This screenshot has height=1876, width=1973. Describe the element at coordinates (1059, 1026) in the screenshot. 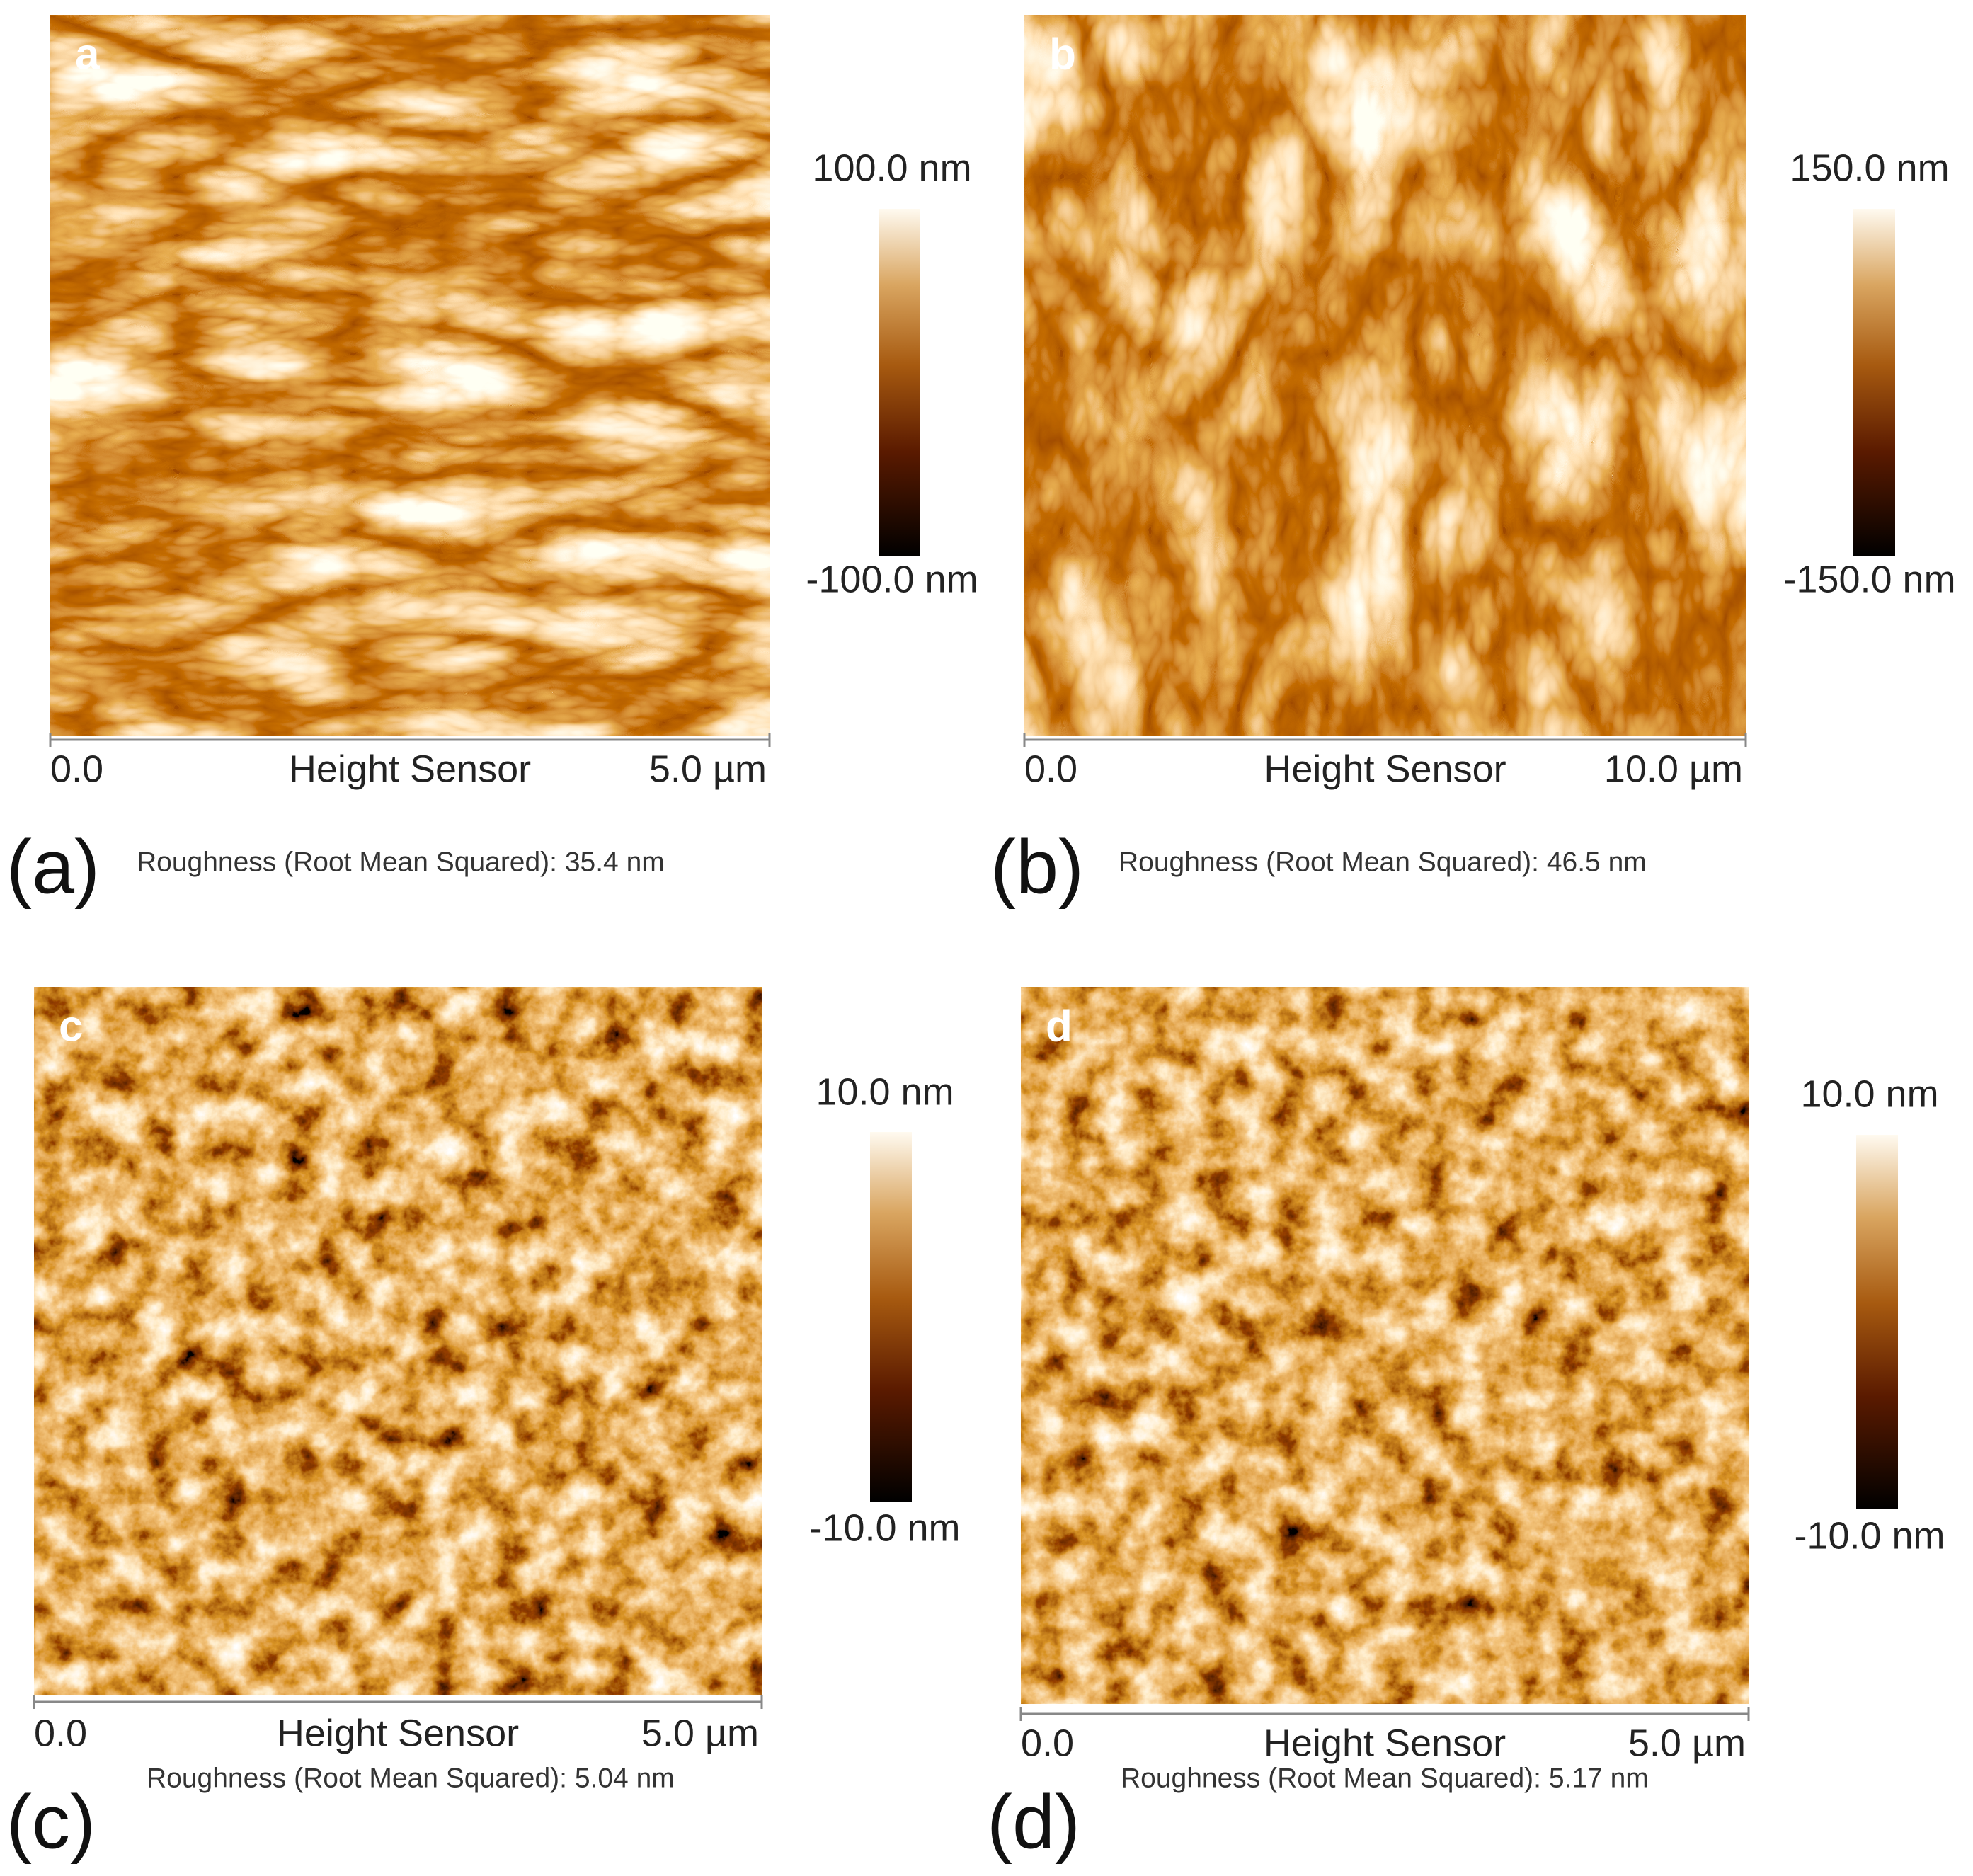

I see `panel-letter: d` at that location.